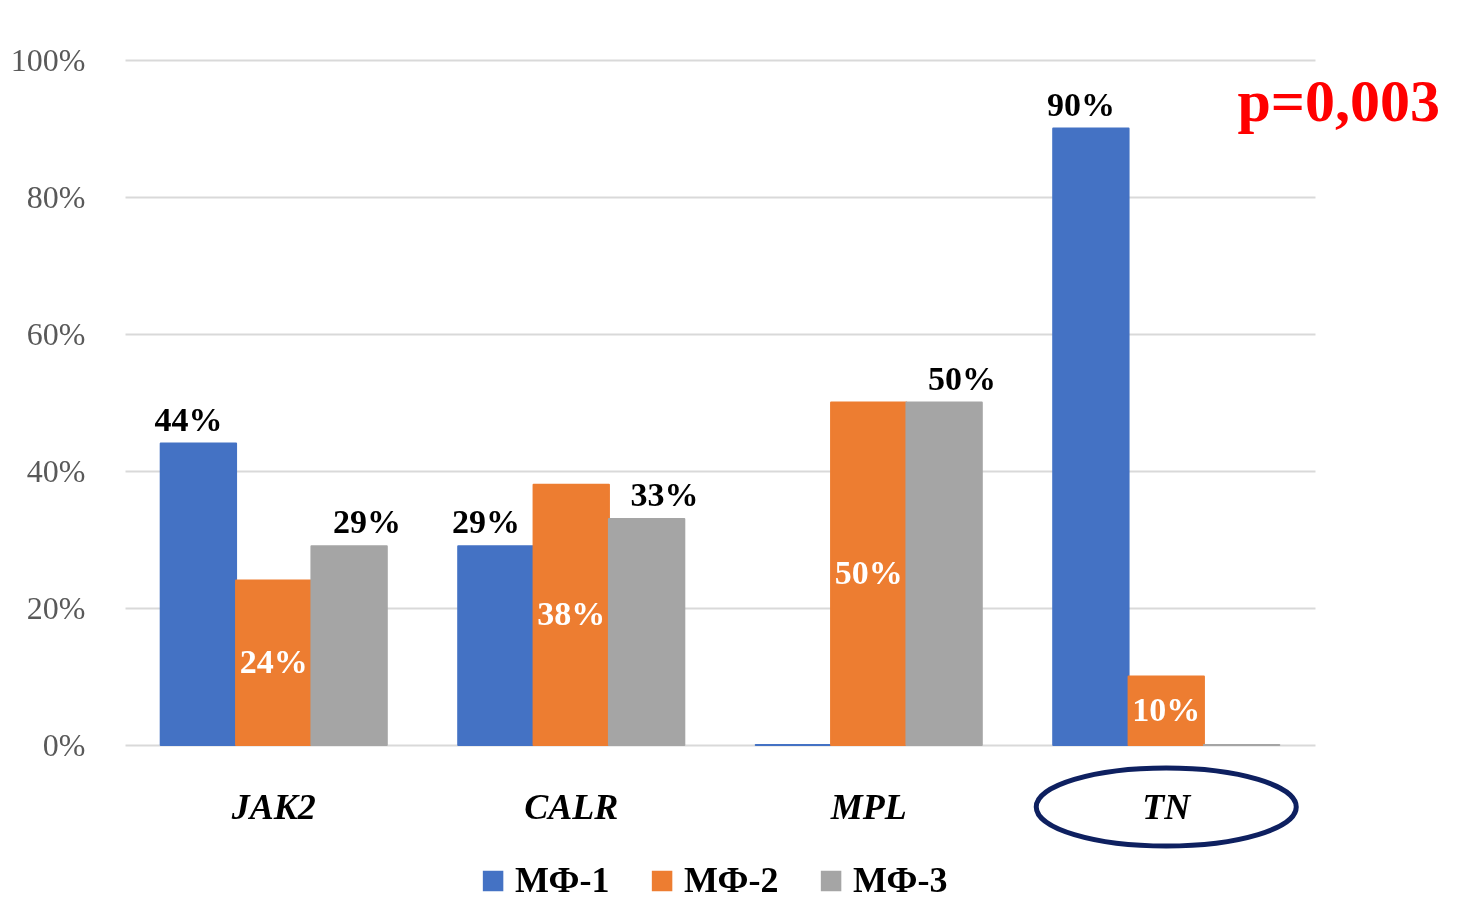 This screenshot has height=905, width=1457. What do you see at coordinates (56, 196) in the screenshot?
I see `y-tick-label: 80%` at bounding box center [56, 196].